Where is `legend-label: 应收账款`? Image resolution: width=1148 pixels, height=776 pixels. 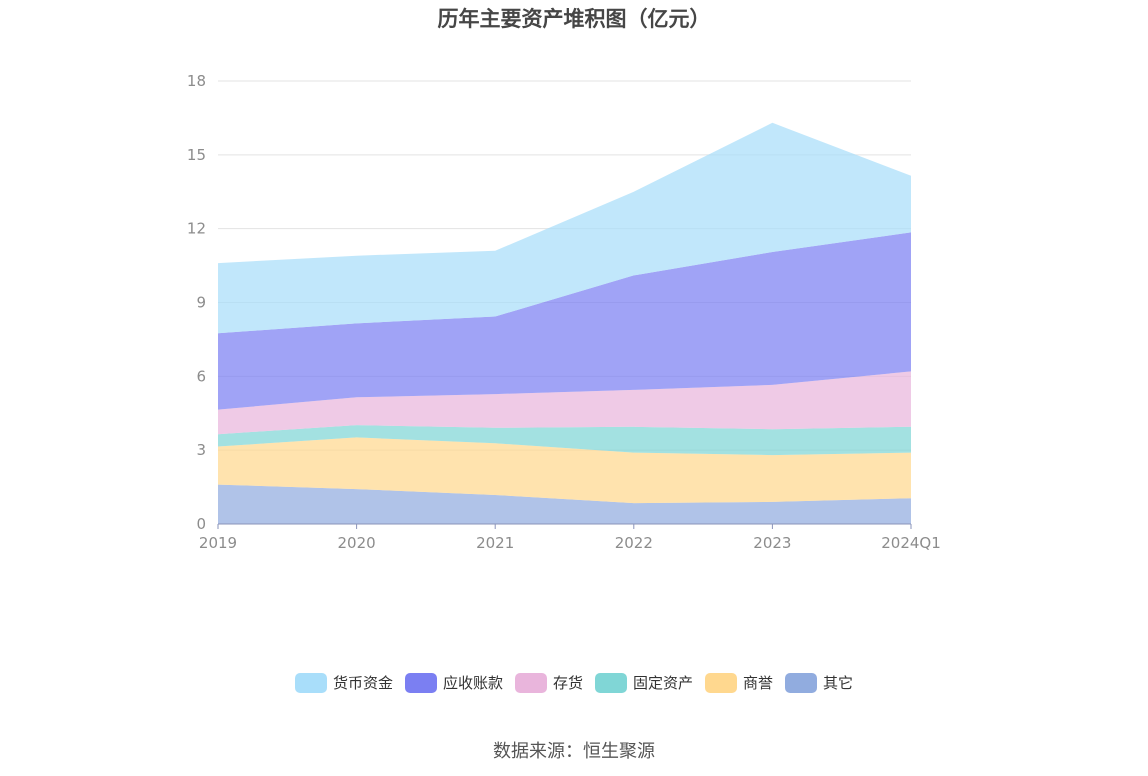
legend-label: 应收账款 is located at coordinates (472, 683).